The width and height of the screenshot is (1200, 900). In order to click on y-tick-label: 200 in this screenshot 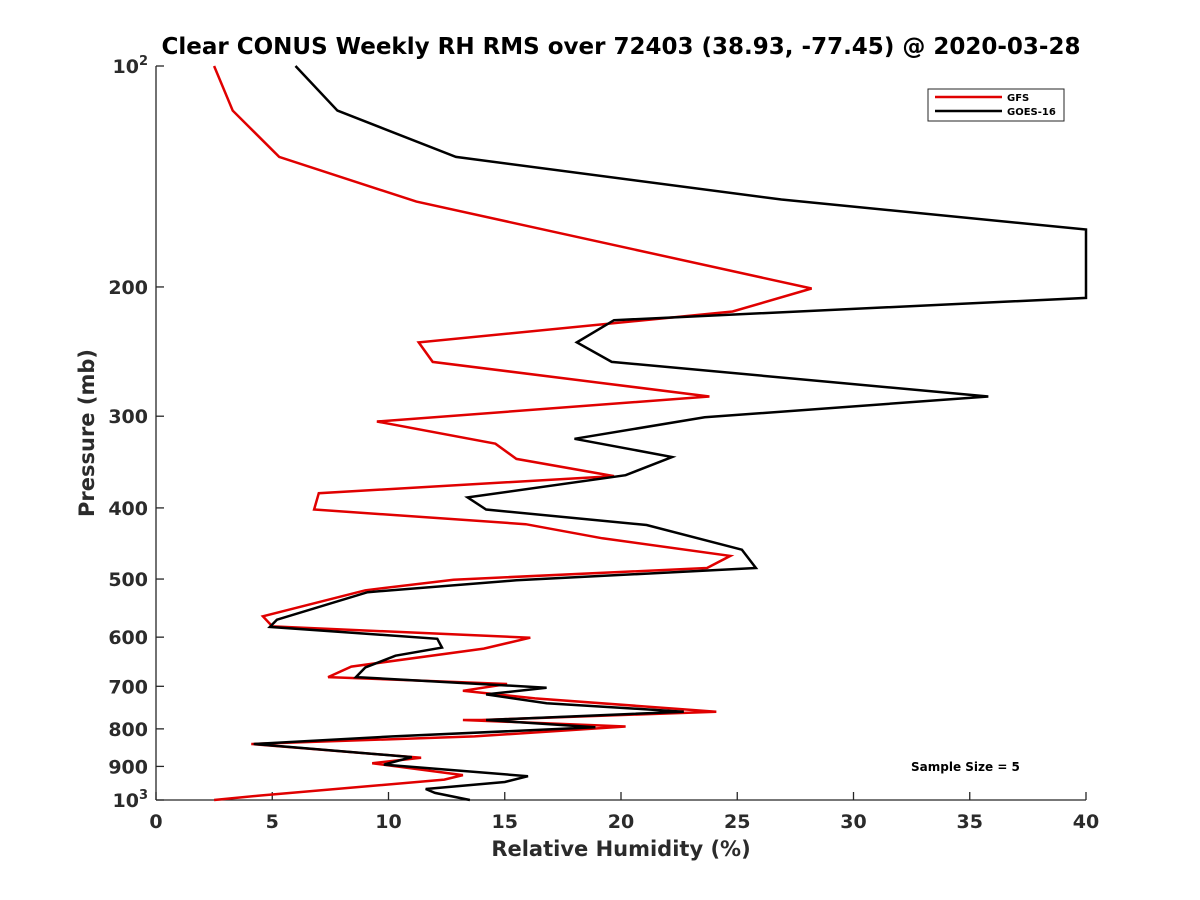, I will do `click(128, 288)`.